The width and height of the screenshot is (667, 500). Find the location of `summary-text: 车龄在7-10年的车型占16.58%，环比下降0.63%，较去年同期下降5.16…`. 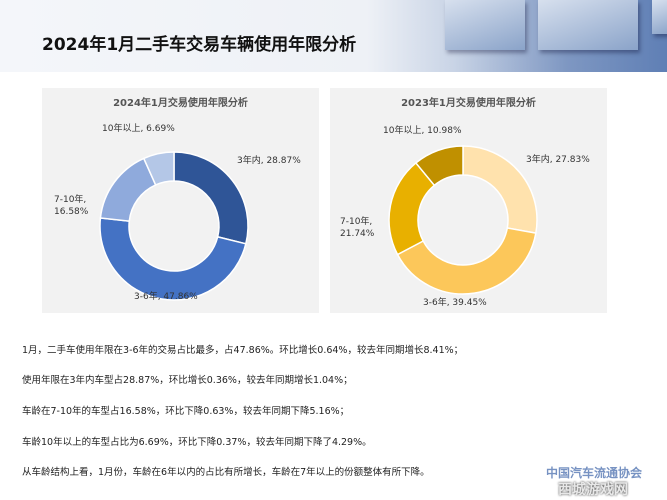

summary-text: 车龄在7-10年的车型占16.58%，环比下降0.63%，较去年同期下降5.16… is located at coordinates (186, 411).